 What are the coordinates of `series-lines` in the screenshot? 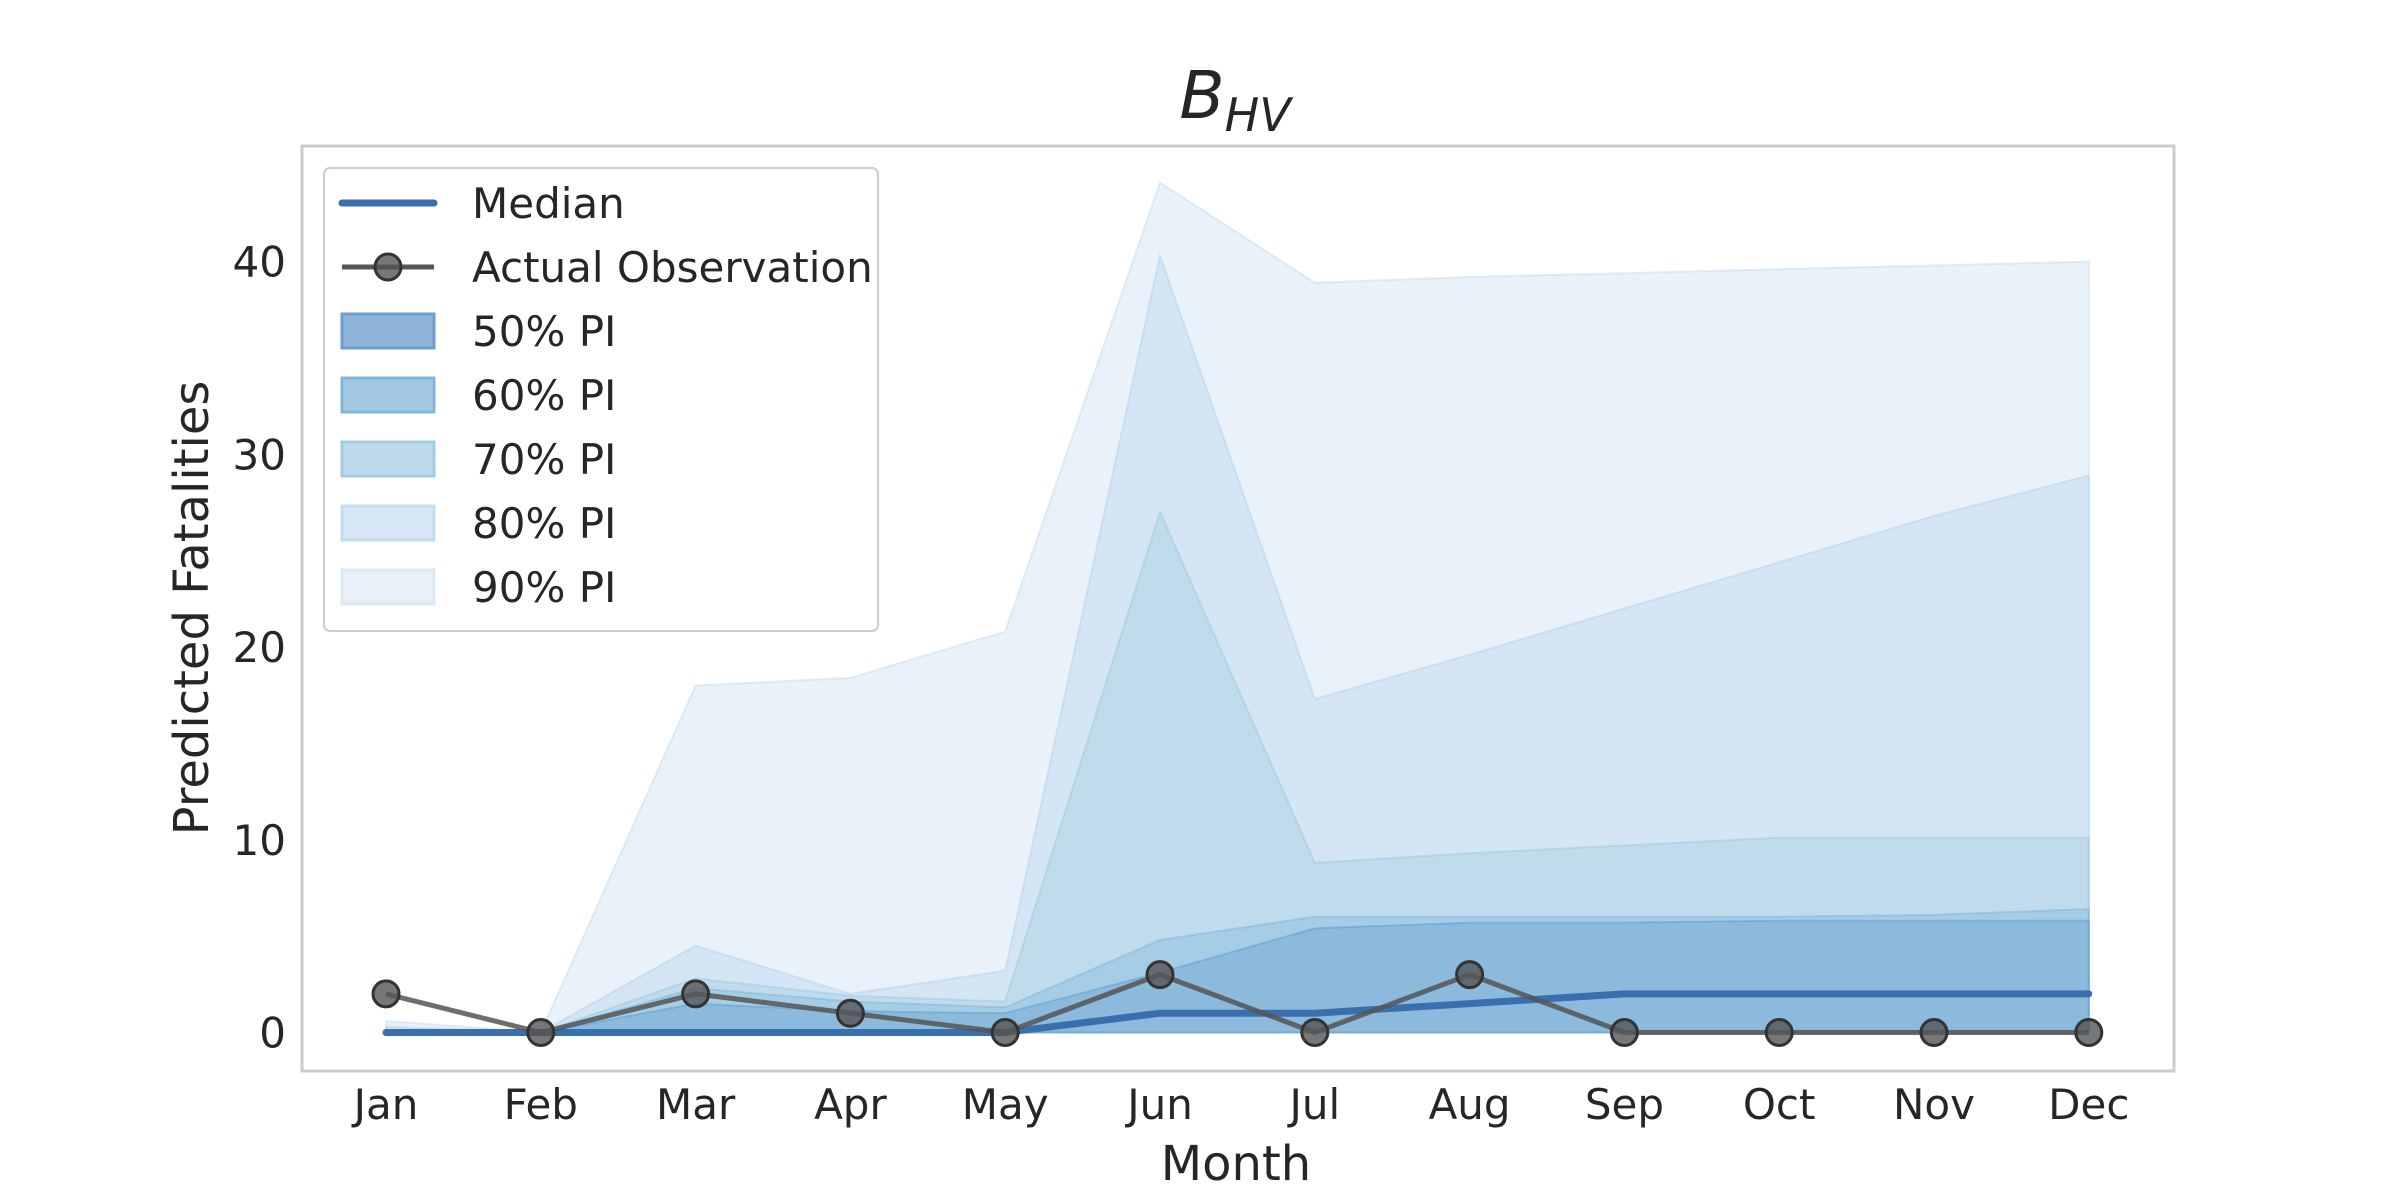 It's located at (1237, 1003).